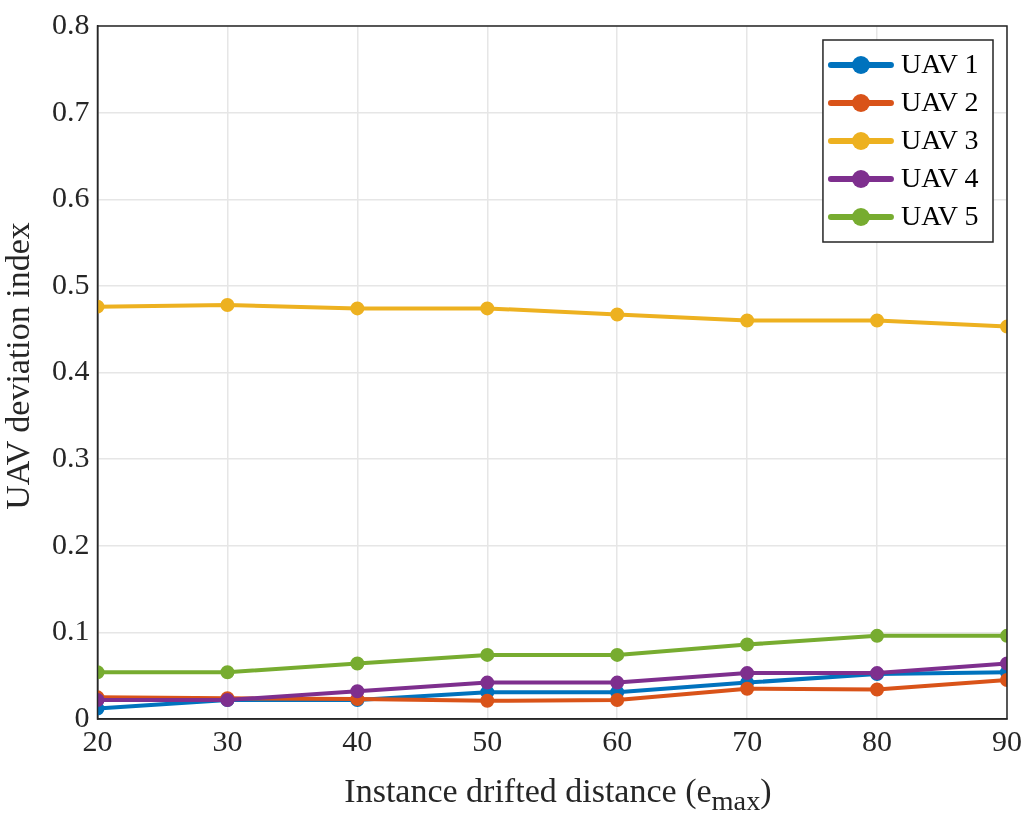  Describe the element at coordinates (71, 283) in the screenshot. I see `y-tick-label: 0.5` at that location.